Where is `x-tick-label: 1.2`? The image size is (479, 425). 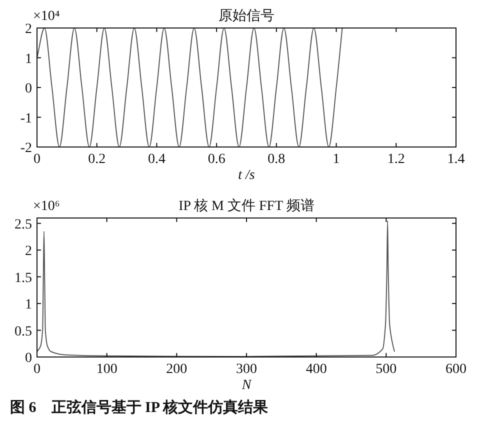
x-tick-label: 1.2 is located at coordinates (396, 159).